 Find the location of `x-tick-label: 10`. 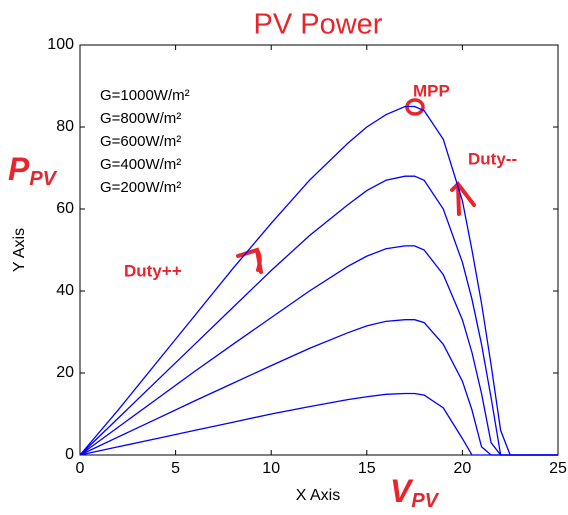

x-tick-label: 10 is located at coordinates (271, 468).